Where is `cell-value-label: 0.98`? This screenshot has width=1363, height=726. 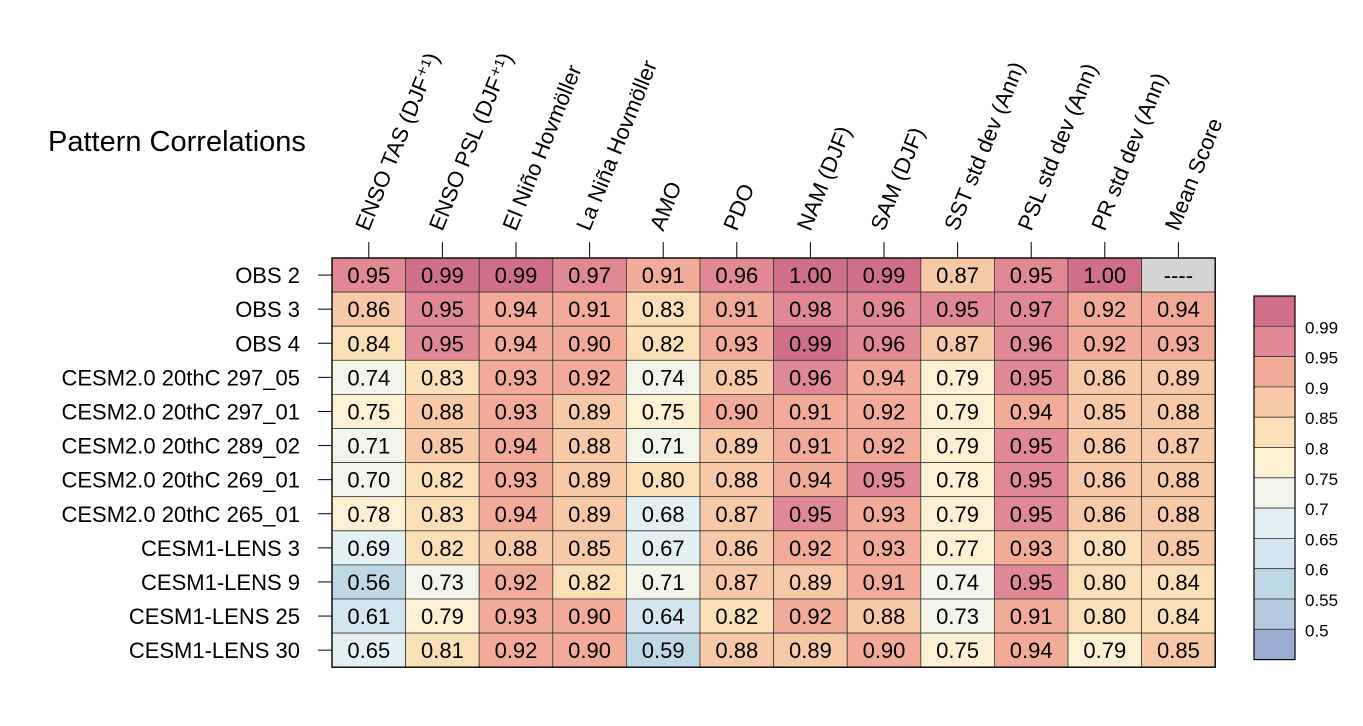 cell-value-label: 0.98 is located at coordinates (810, 309).